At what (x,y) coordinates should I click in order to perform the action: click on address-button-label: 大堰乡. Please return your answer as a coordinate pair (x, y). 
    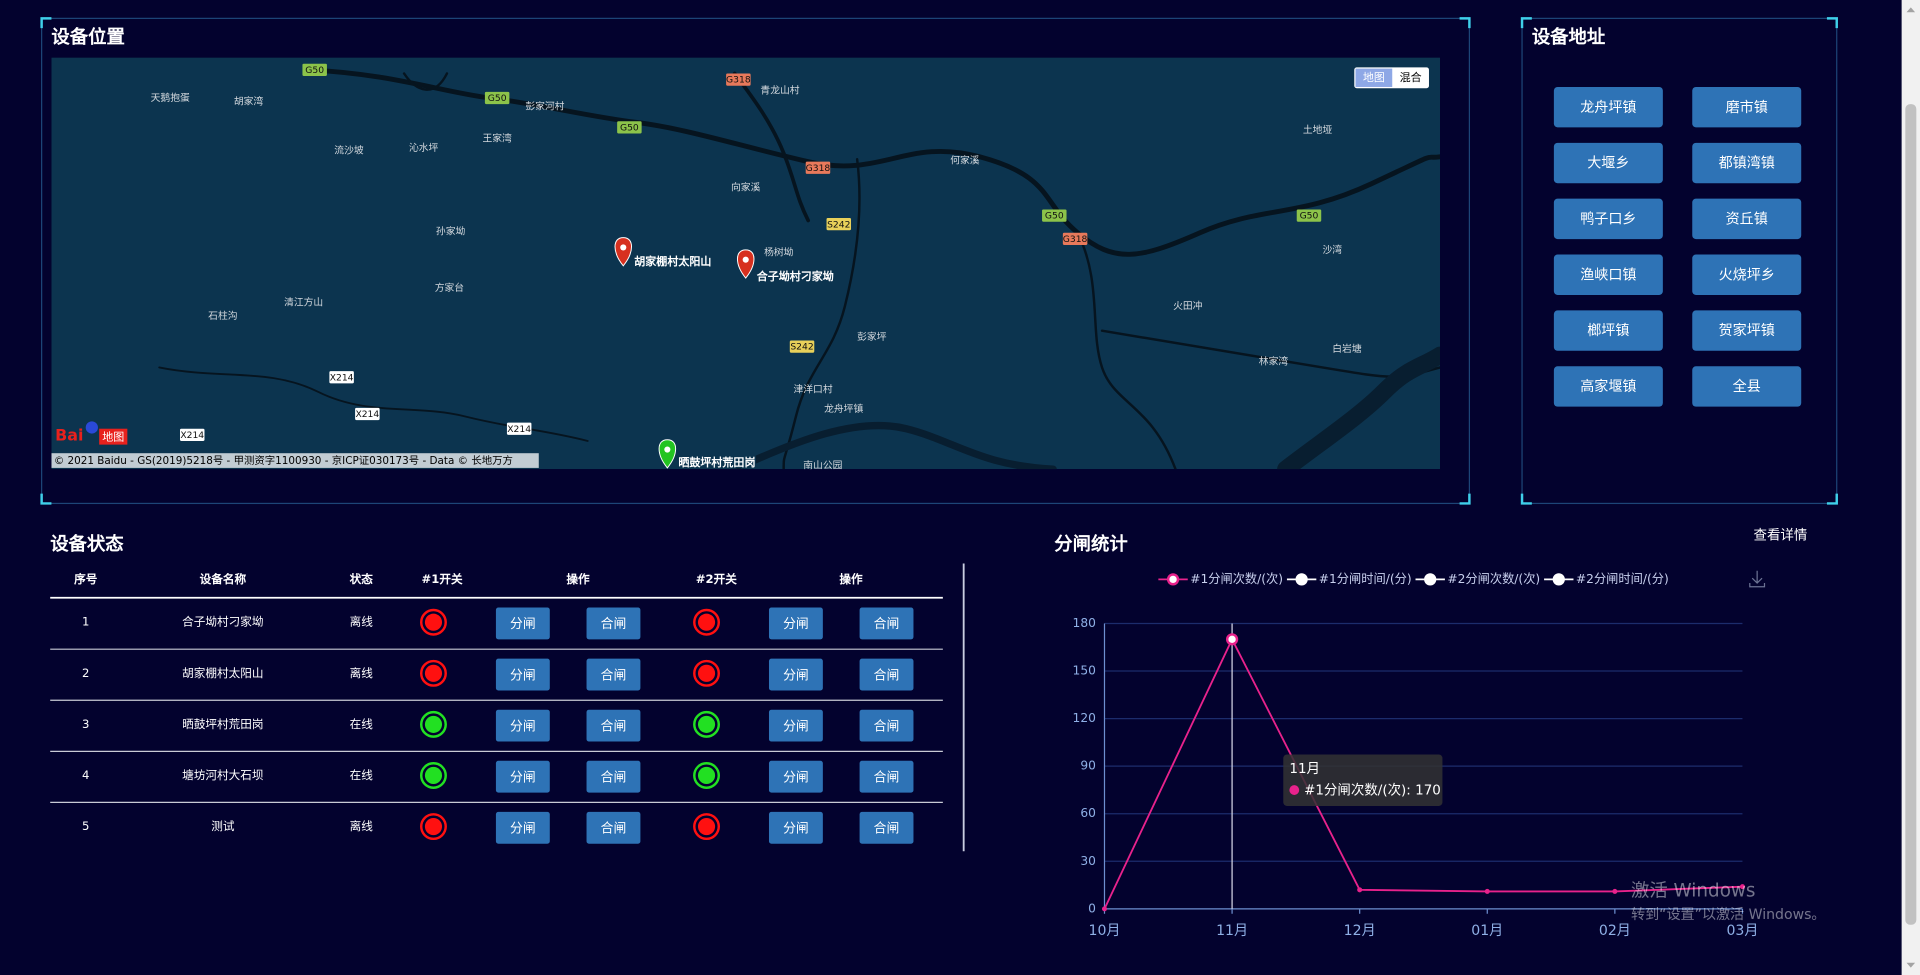
    Looking at the image, I should click on (1608, 164).